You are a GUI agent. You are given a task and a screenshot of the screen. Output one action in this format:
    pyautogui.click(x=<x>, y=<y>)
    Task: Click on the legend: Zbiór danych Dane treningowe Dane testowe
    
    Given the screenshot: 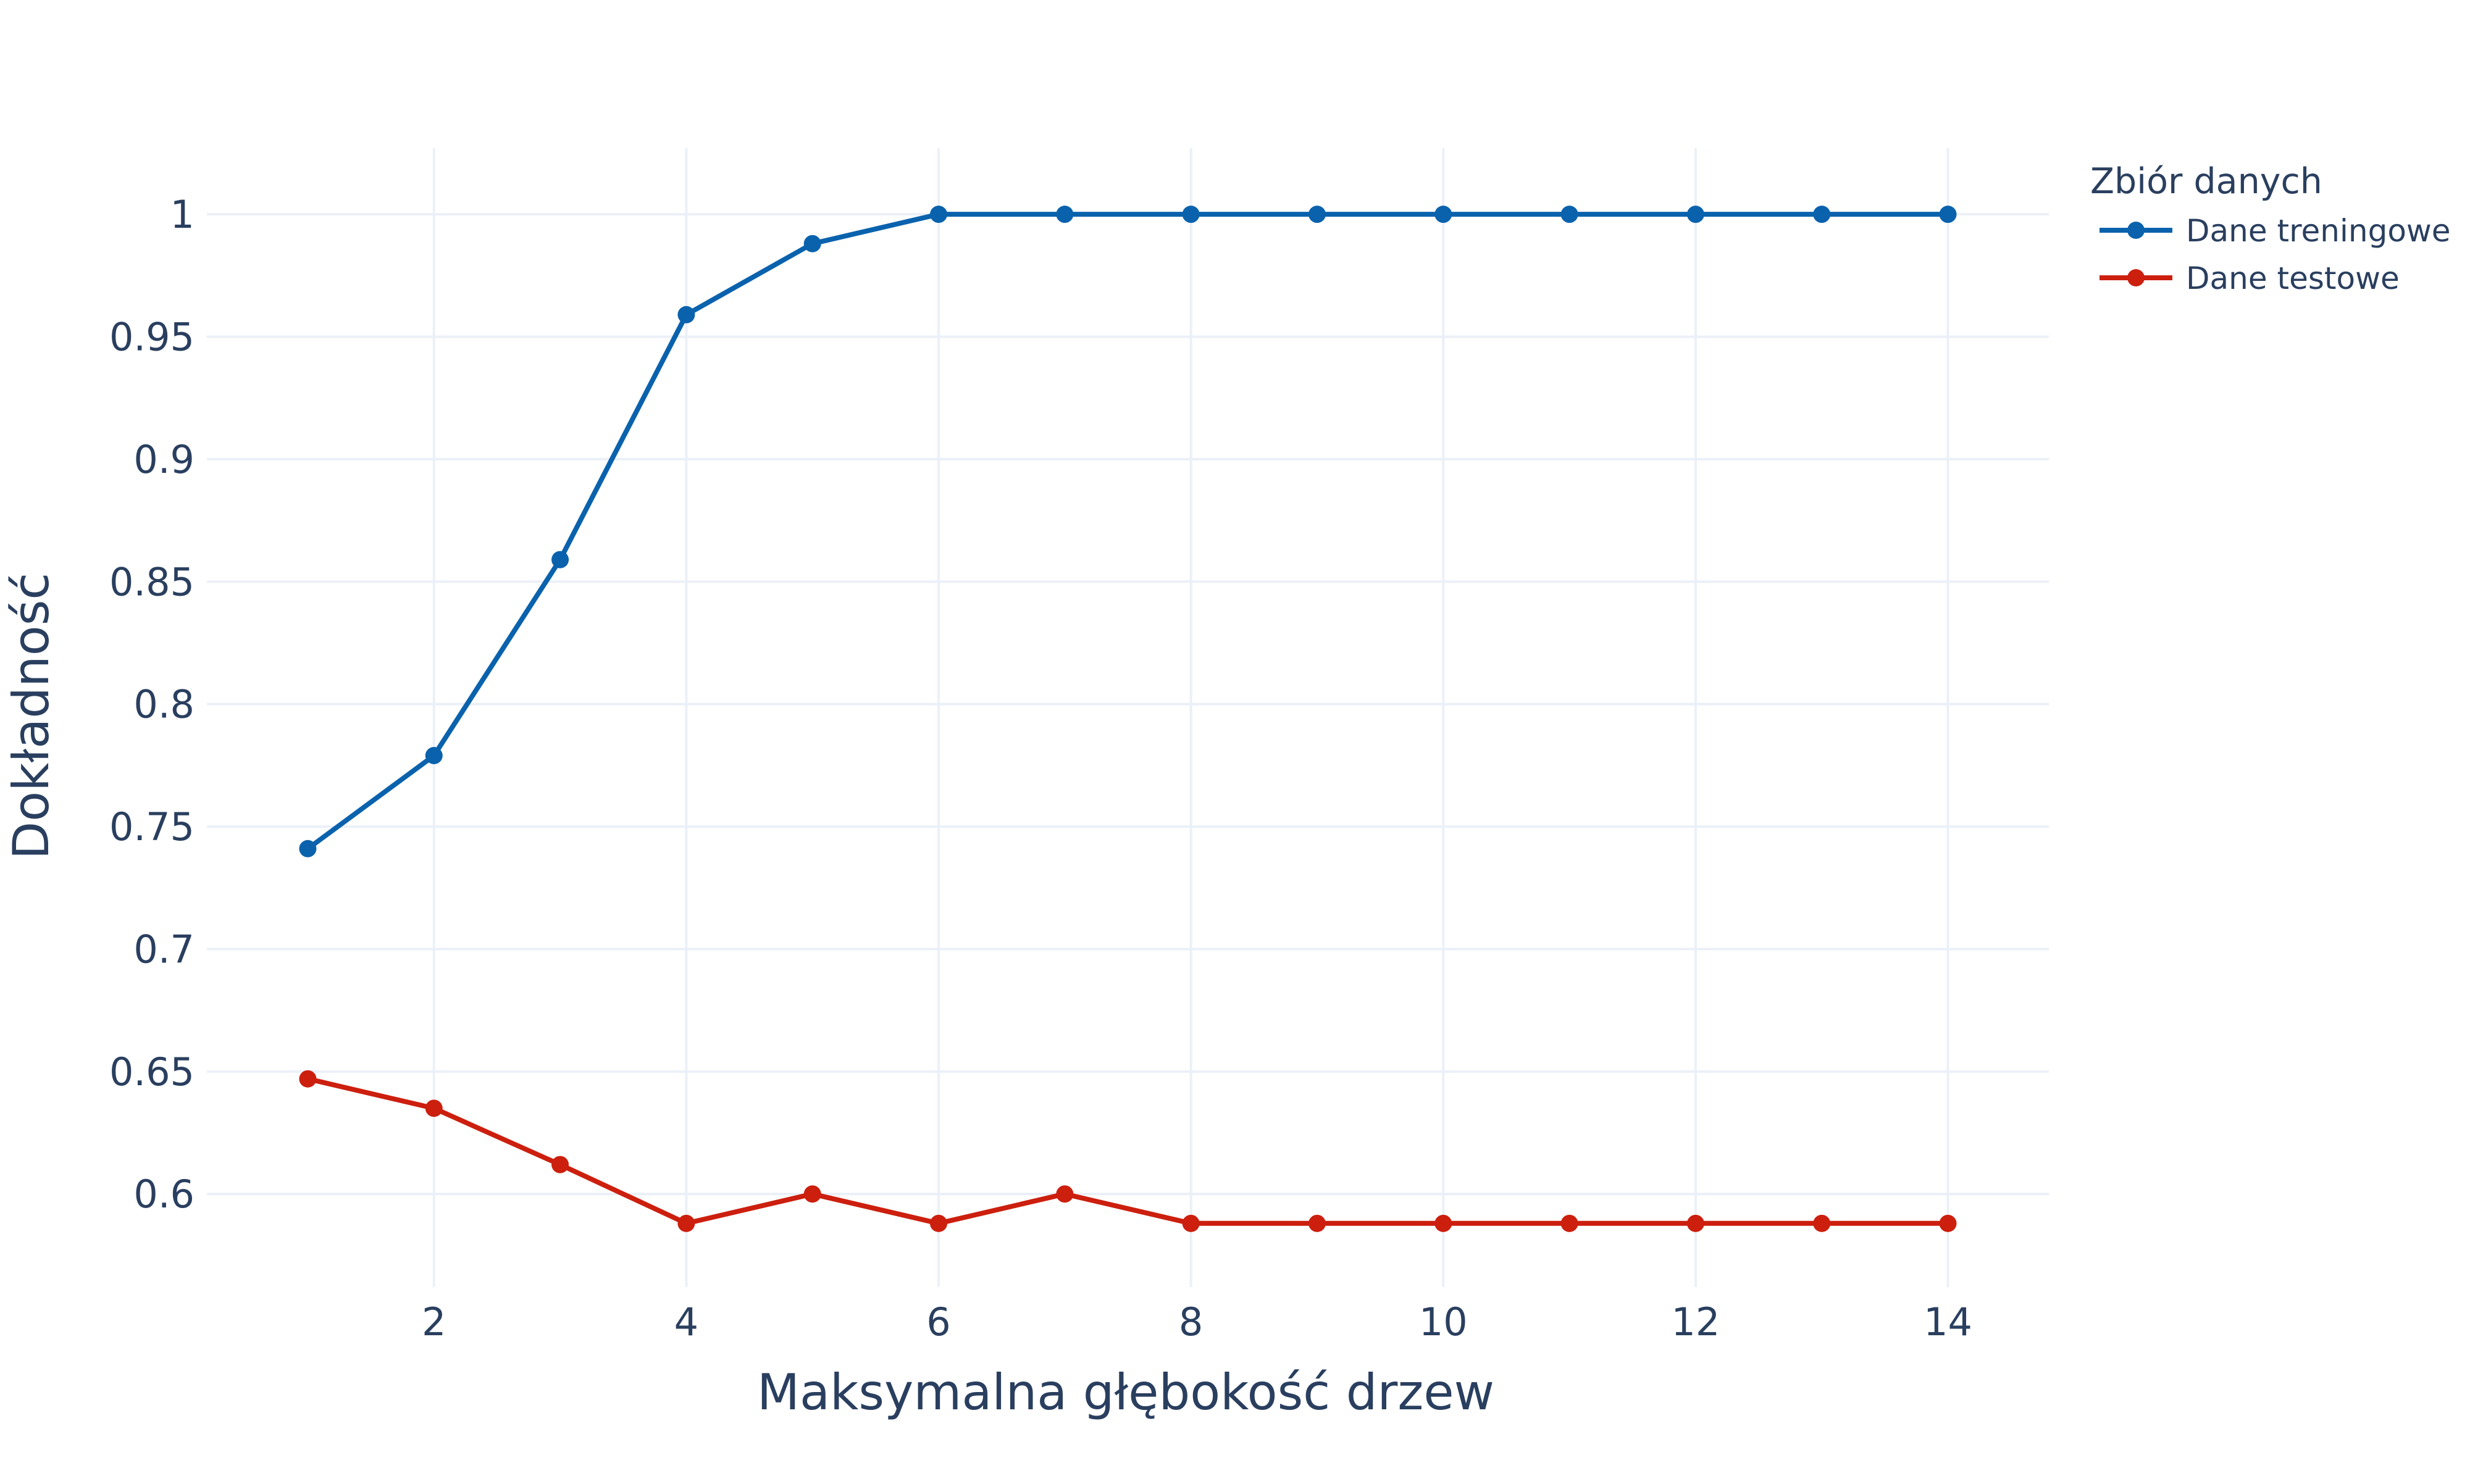 What is the action you would take?
    pyautogui.click(x=2270, y=228)
    